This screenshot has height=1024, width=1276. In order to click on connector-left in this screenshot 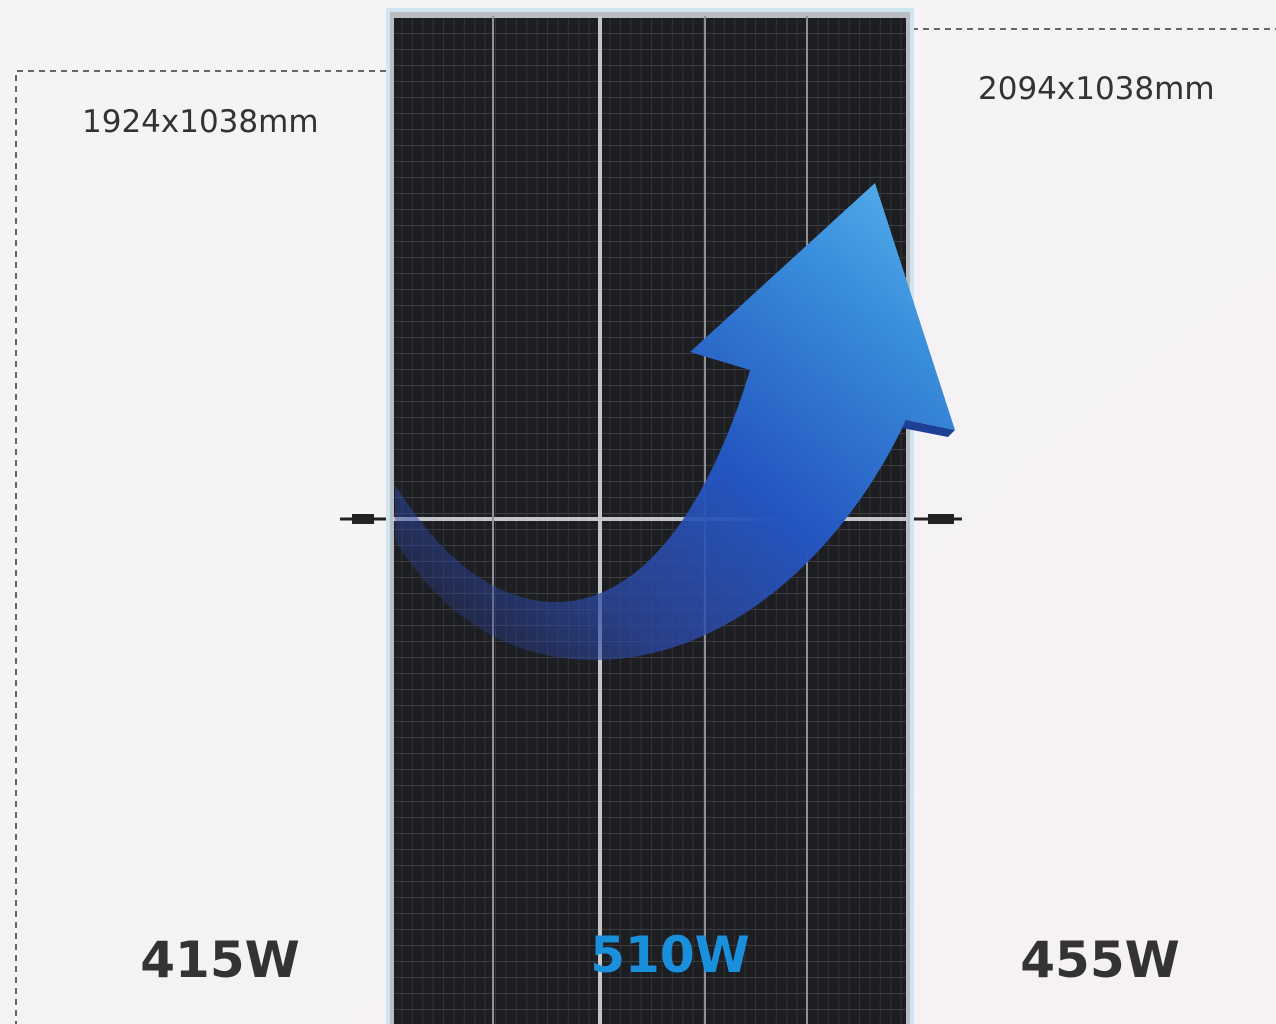, I will do `click(366, 519)`.